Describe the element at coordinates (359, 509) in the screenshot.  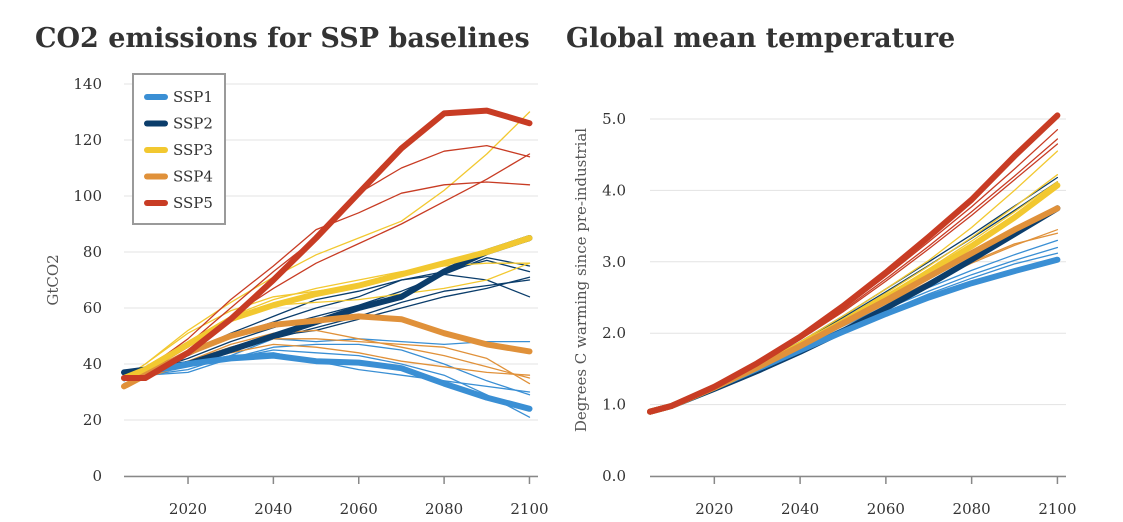
I see `co2-x-tick-label: 2060` at that location.